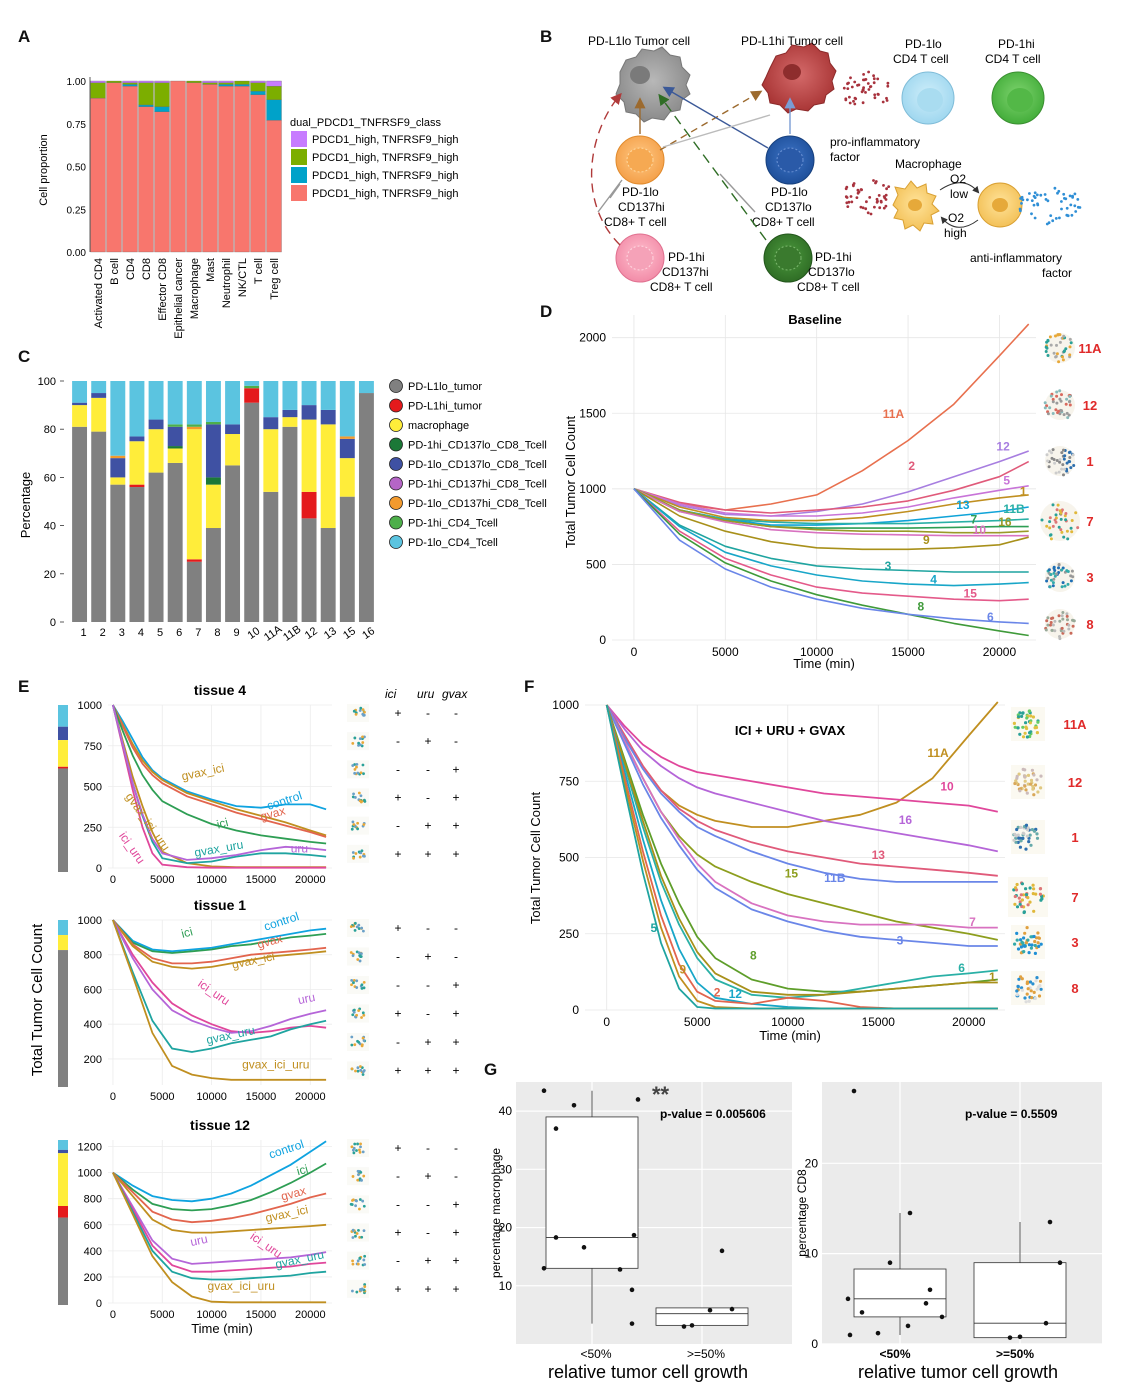 This screenshot has width=1124, height=1382. I want to click on cd8-c-label-3: CD8+ T cell, so click(681, 287).